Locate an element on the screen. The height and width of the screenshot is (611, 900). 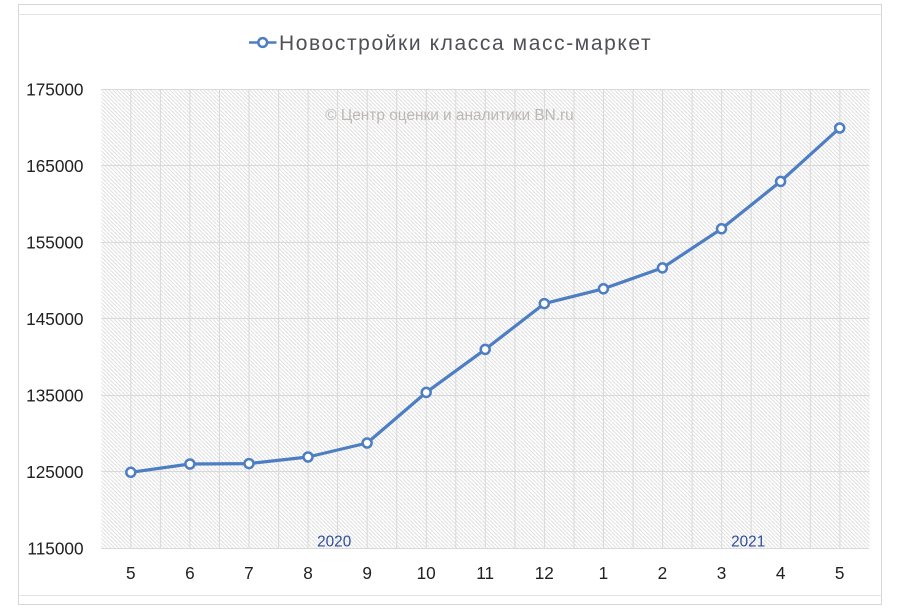
svg-text: 11 is located at coordinates (485, 573).